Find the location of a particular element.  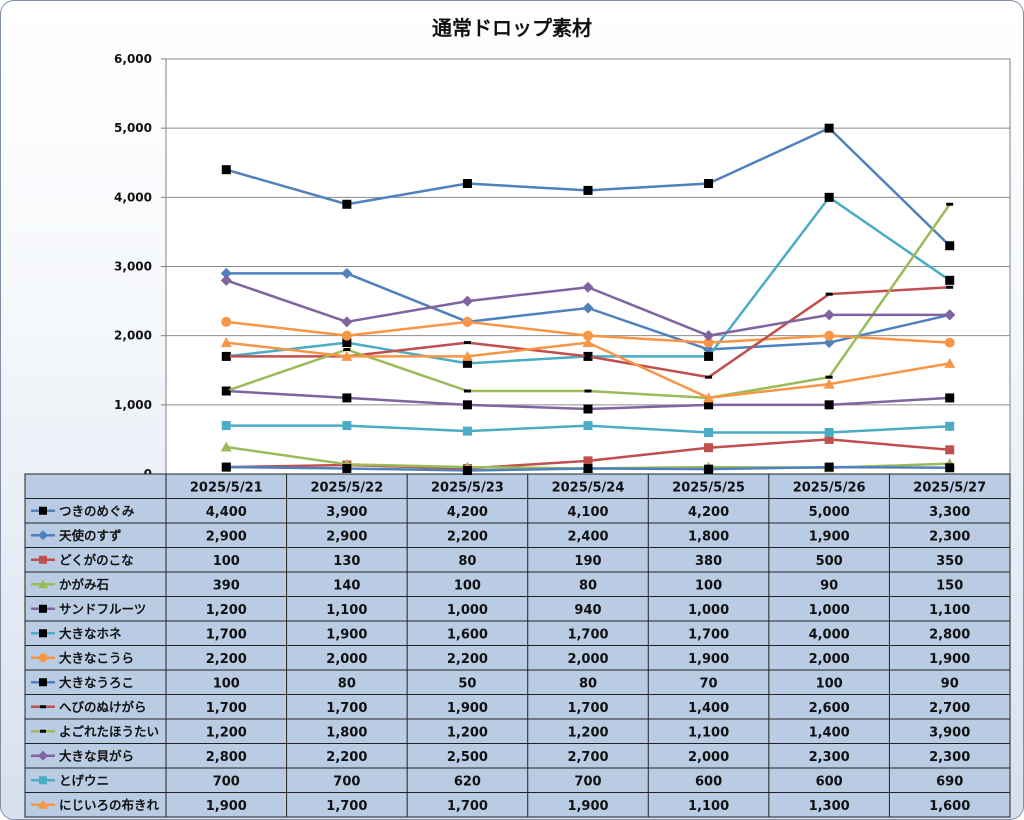

y-tick-label: 2,000 is located at coordinates (133, 336).